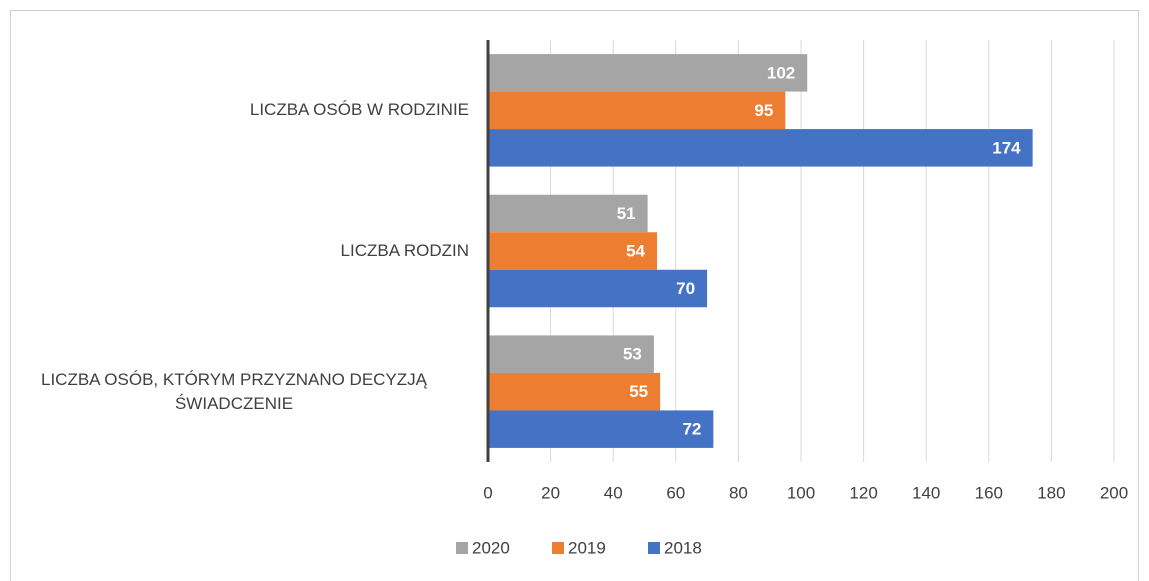 The width and height of the screenshot is (1149, 581). I want to click on data-label: 55, so click(638, 391).